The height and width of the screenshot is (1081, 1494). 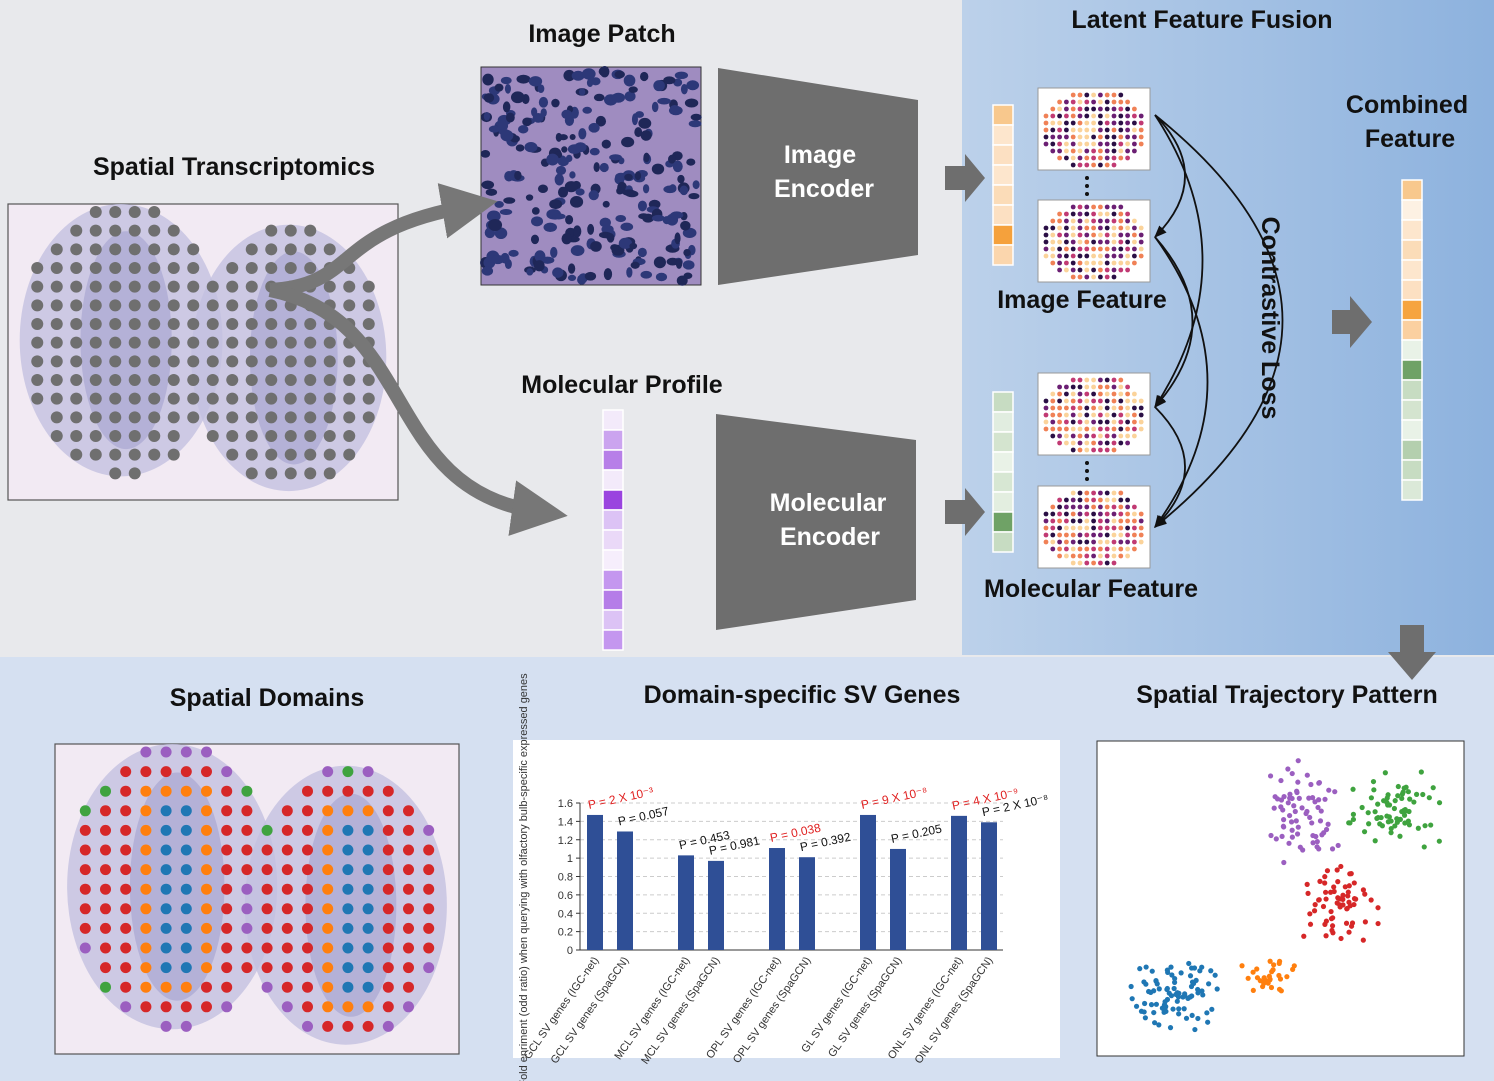 I want to click on ellipsis-dot, so click(x=1087, y=178).